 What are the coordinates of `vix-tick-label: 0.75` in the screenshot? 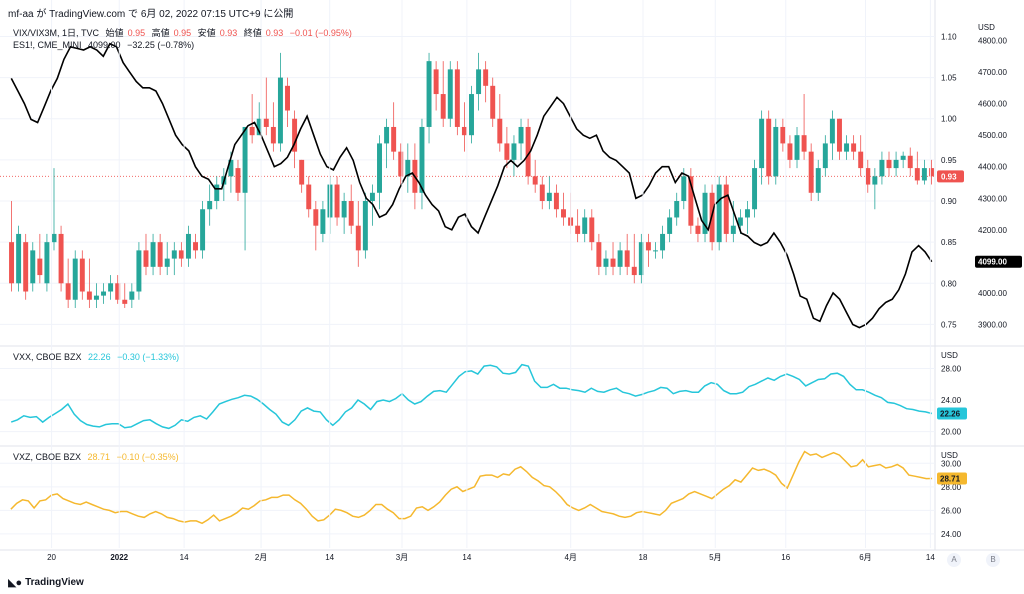 It's located at (949, 324).